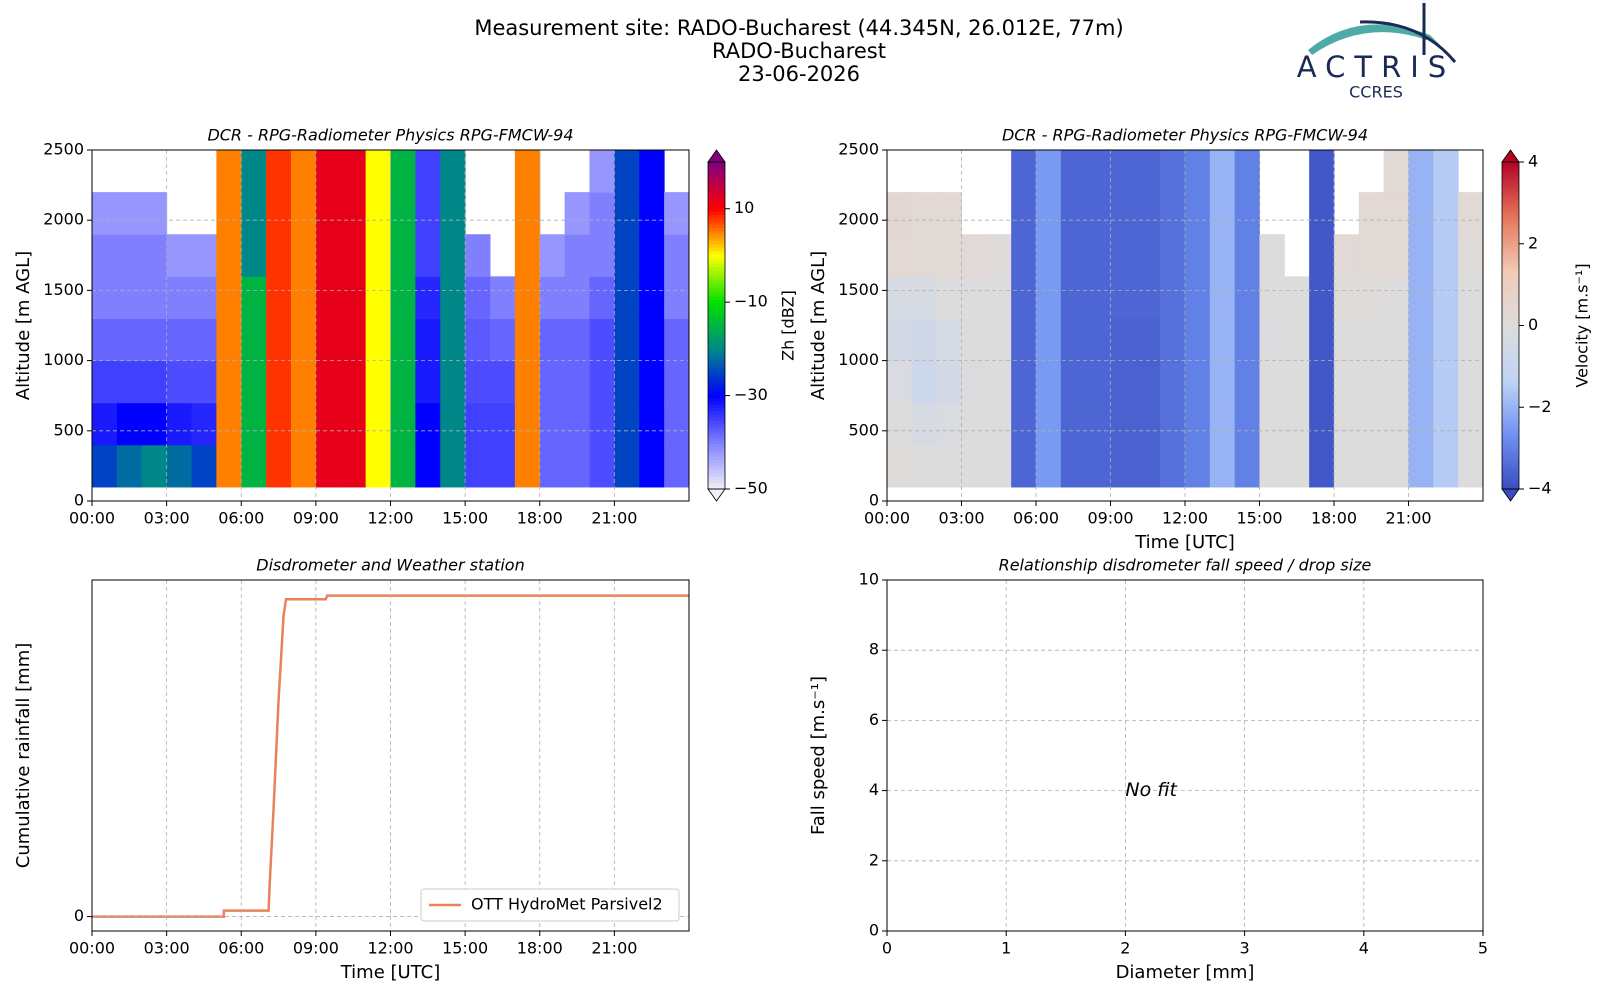 Image resolution: width=1600 pixels, height=1000 pixels. What do you see at coordinates (716, 156) in the screenshot?
I see `colorbar-extend` at bounding box center [716, 156].